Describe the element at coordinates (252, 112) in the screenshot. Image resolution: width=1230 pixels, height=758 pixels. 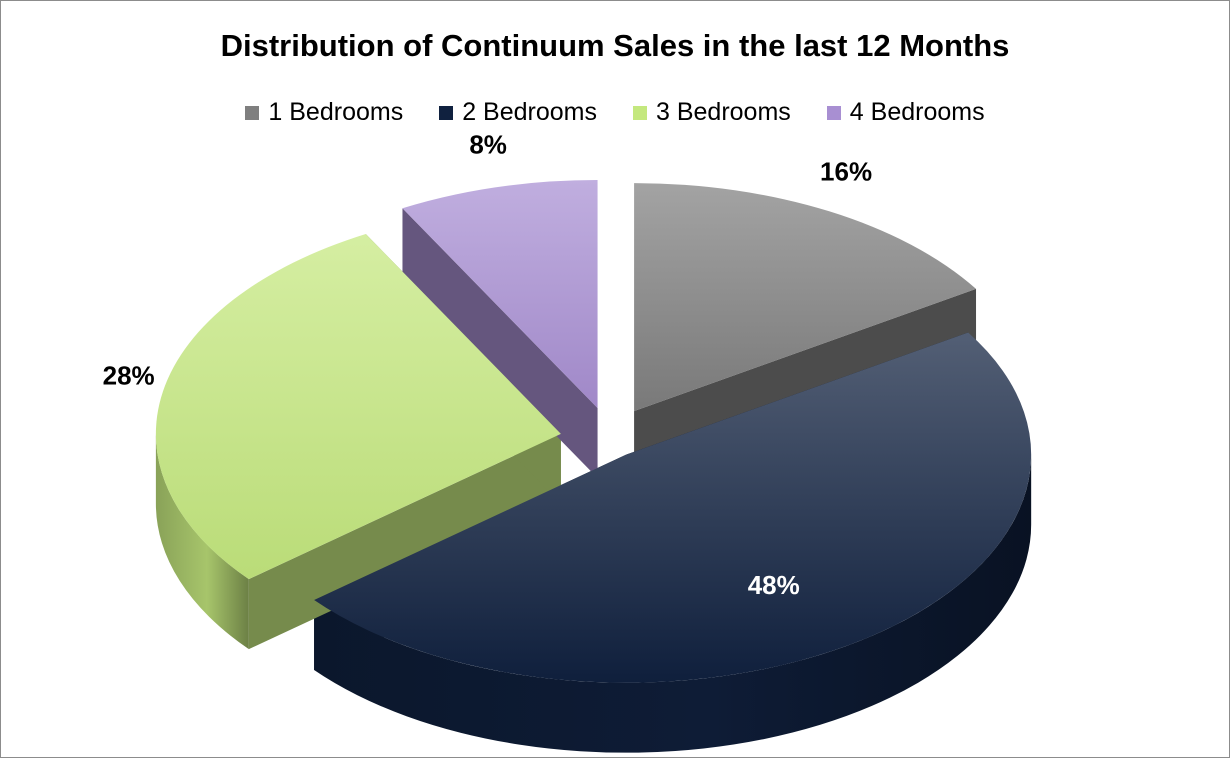
I see `legend-swatch-1-bedrooms` at that location.